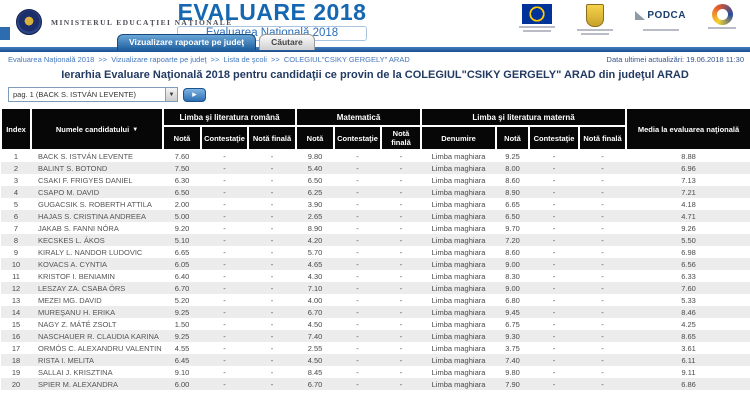 The image size is (750, 415). Describe the element at coordinates (16, 252) in the screenshot. I see `cell-index: 9` at that location.